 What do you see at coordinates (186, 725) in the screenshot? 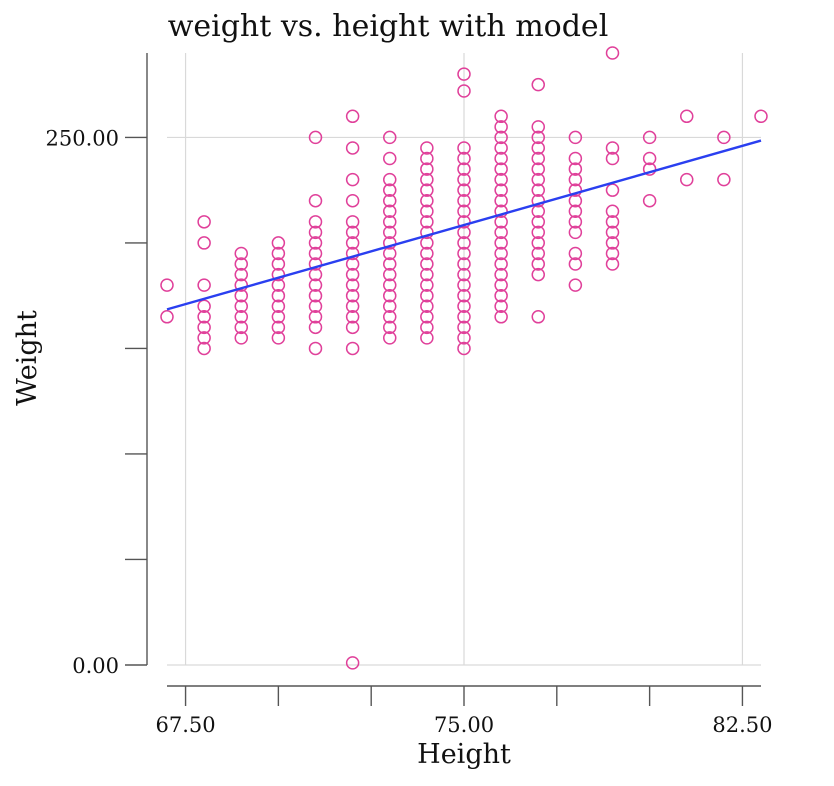
I see `x-tick-label-0: 67.50` at bounding box center [186, 725].